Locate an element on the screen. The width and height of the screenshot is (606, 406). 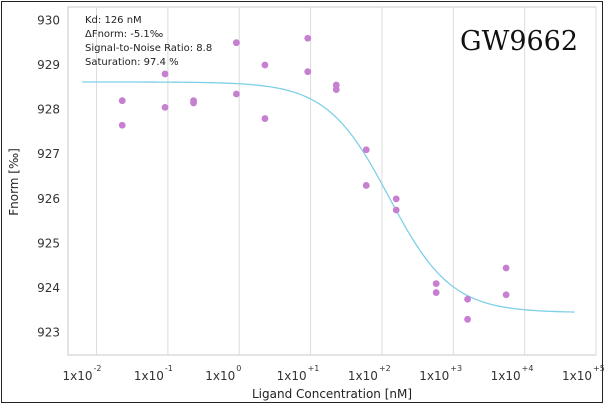
stat-kd: Kd: 126 nM is located at coordinates (113, 20).